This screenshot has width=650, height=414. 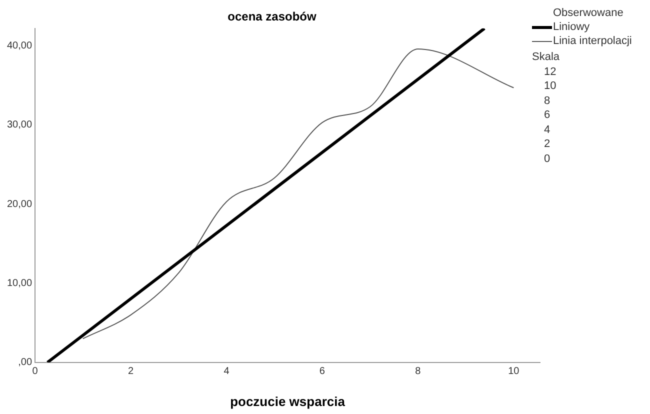 What do you see at coordinates (547, 159) in the screenshot?
I see `text: 0` at bounding box center [547, 159].